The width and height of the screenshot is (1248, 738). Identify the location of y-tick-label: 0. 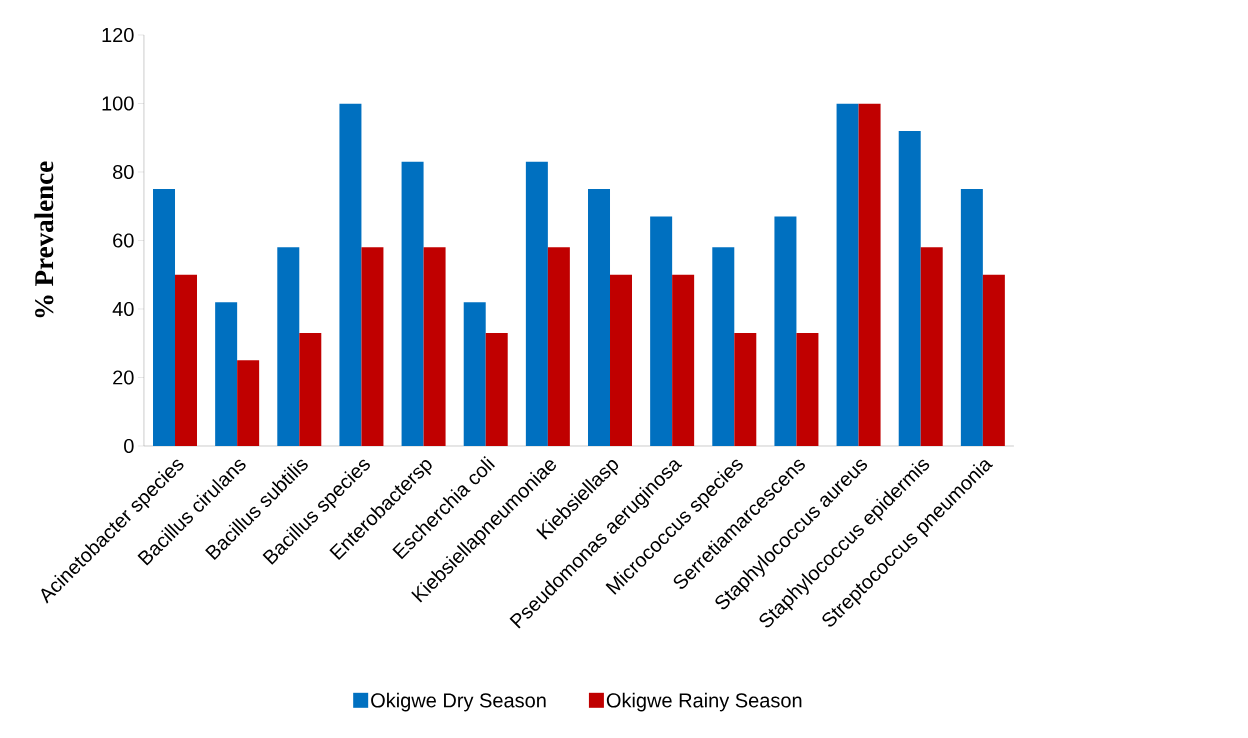
(129, 446).